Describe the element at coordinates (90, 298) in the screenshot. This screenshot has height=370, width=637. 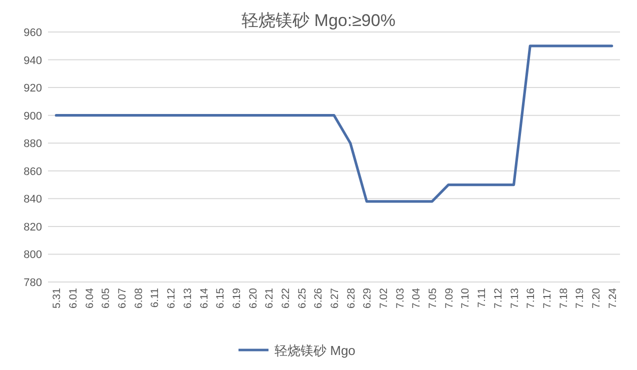
I see `x-tick-label: 6.04` at that location.